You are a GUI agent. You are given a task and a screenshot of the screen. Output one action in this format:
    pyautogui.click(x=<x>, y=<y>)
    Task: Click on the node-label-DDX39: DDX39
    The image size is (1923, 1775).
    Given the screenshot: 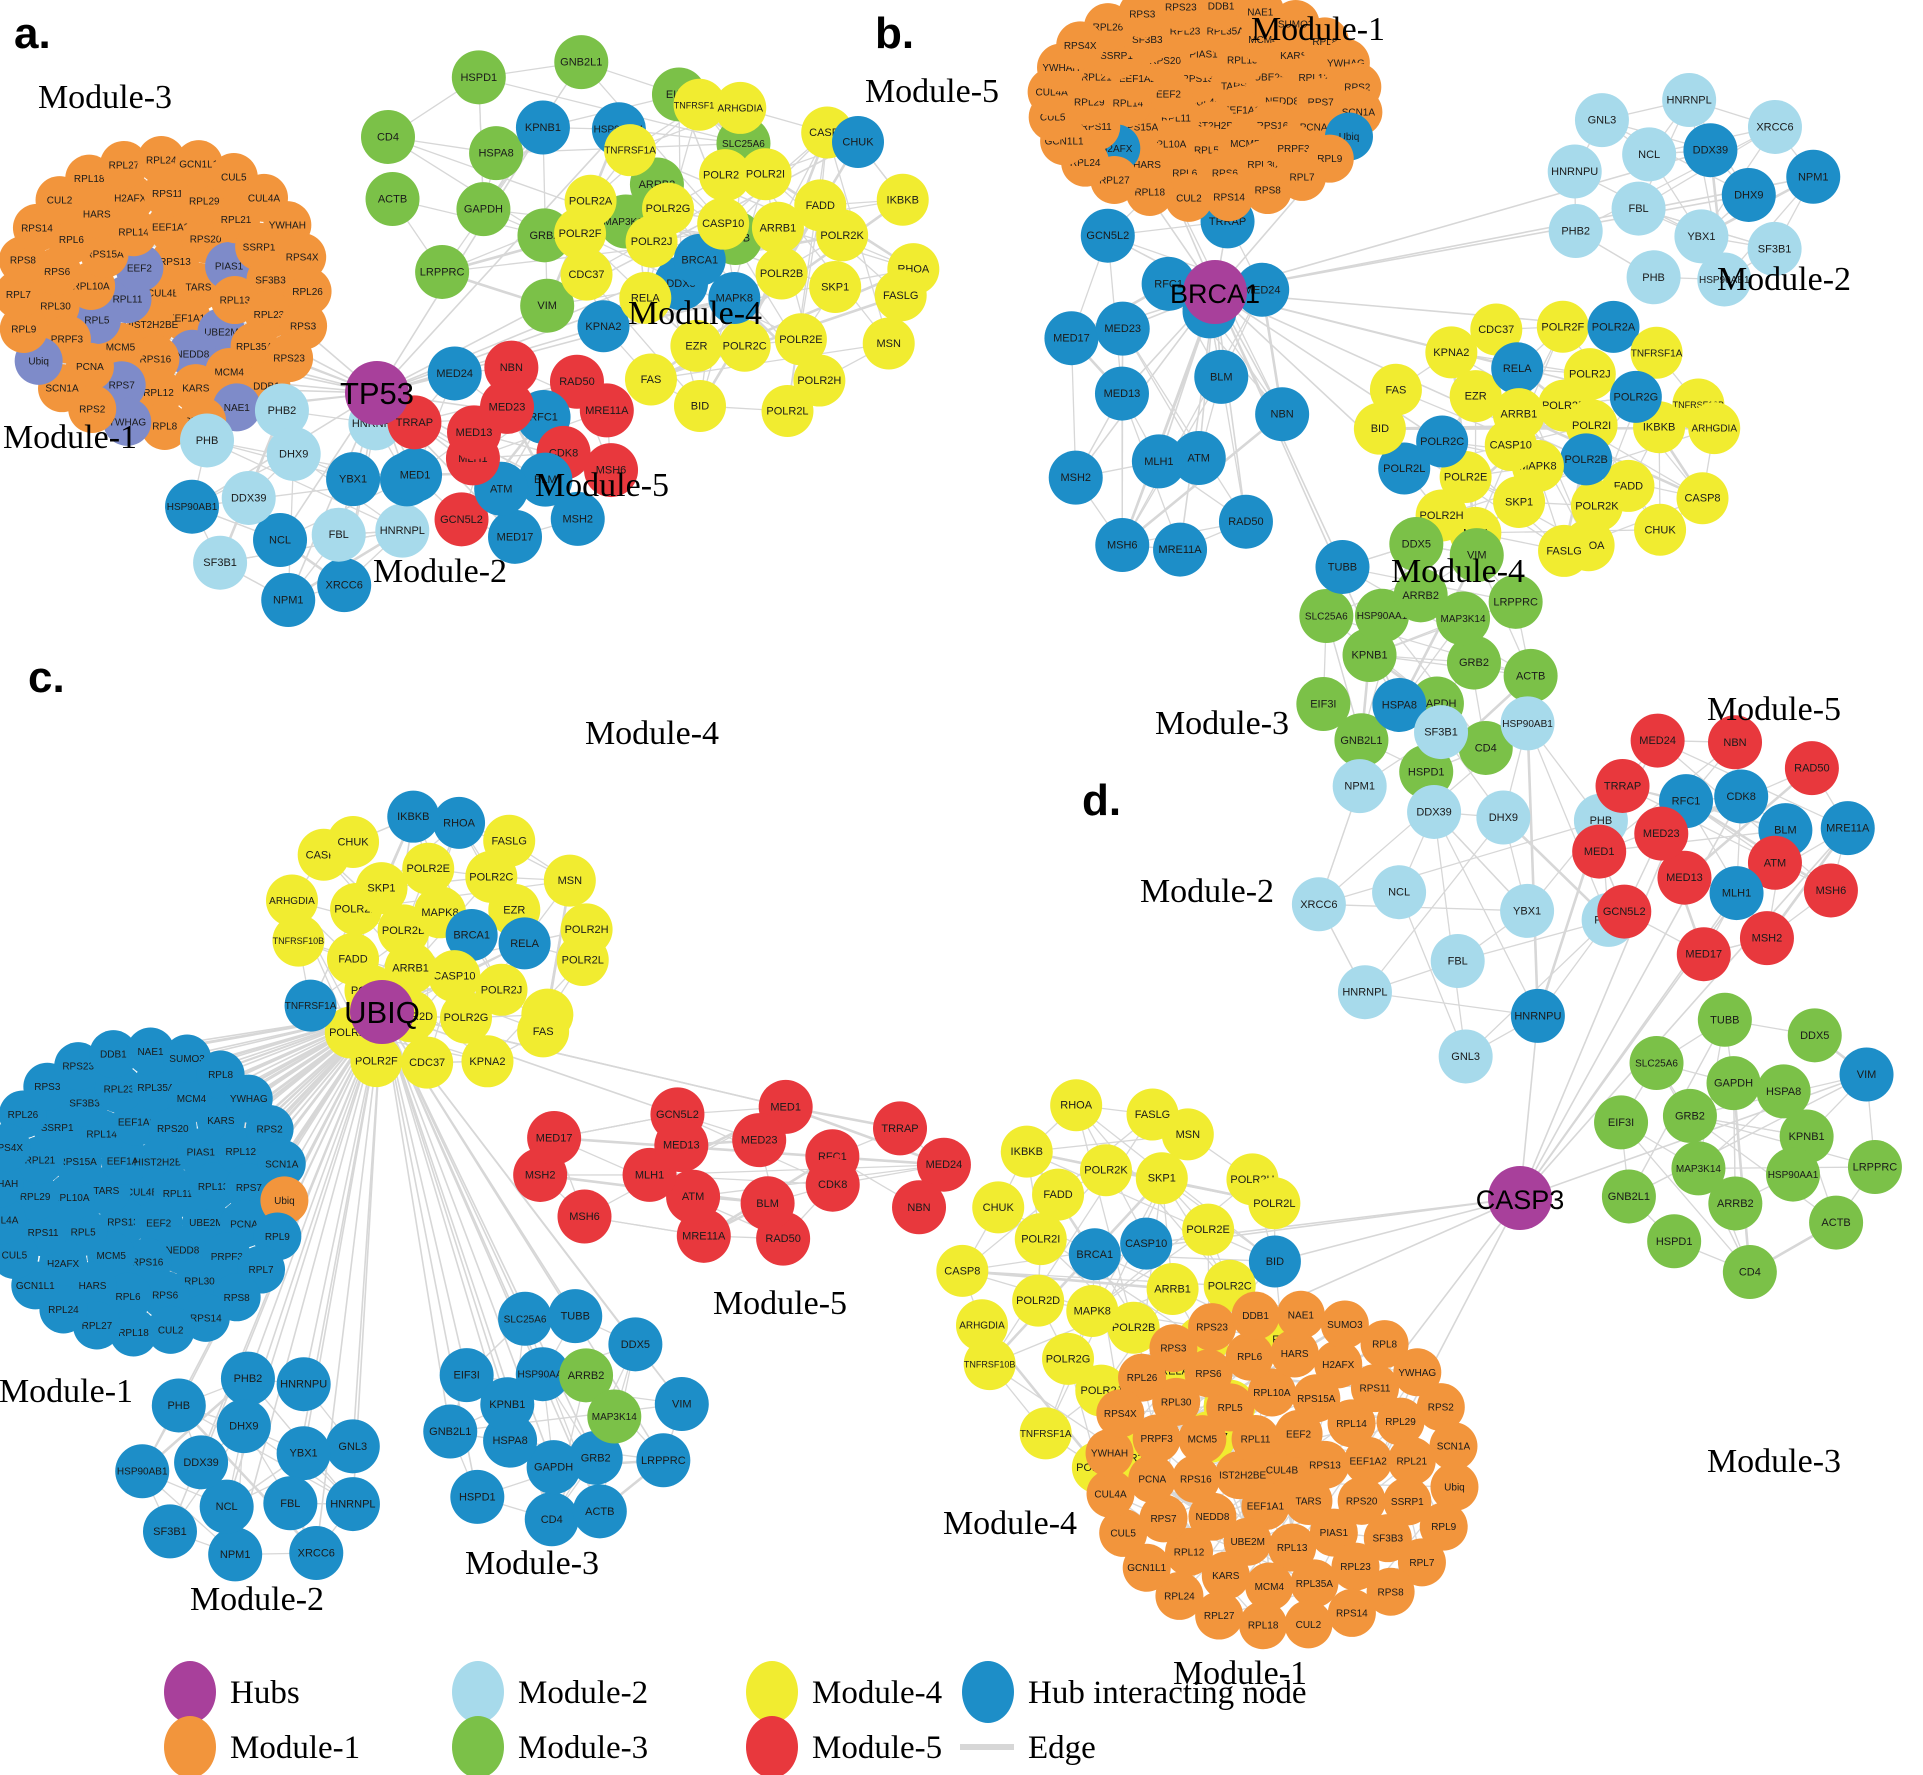 What is the action you would take?
    pyautogui.click(x=200, y=1463)
    